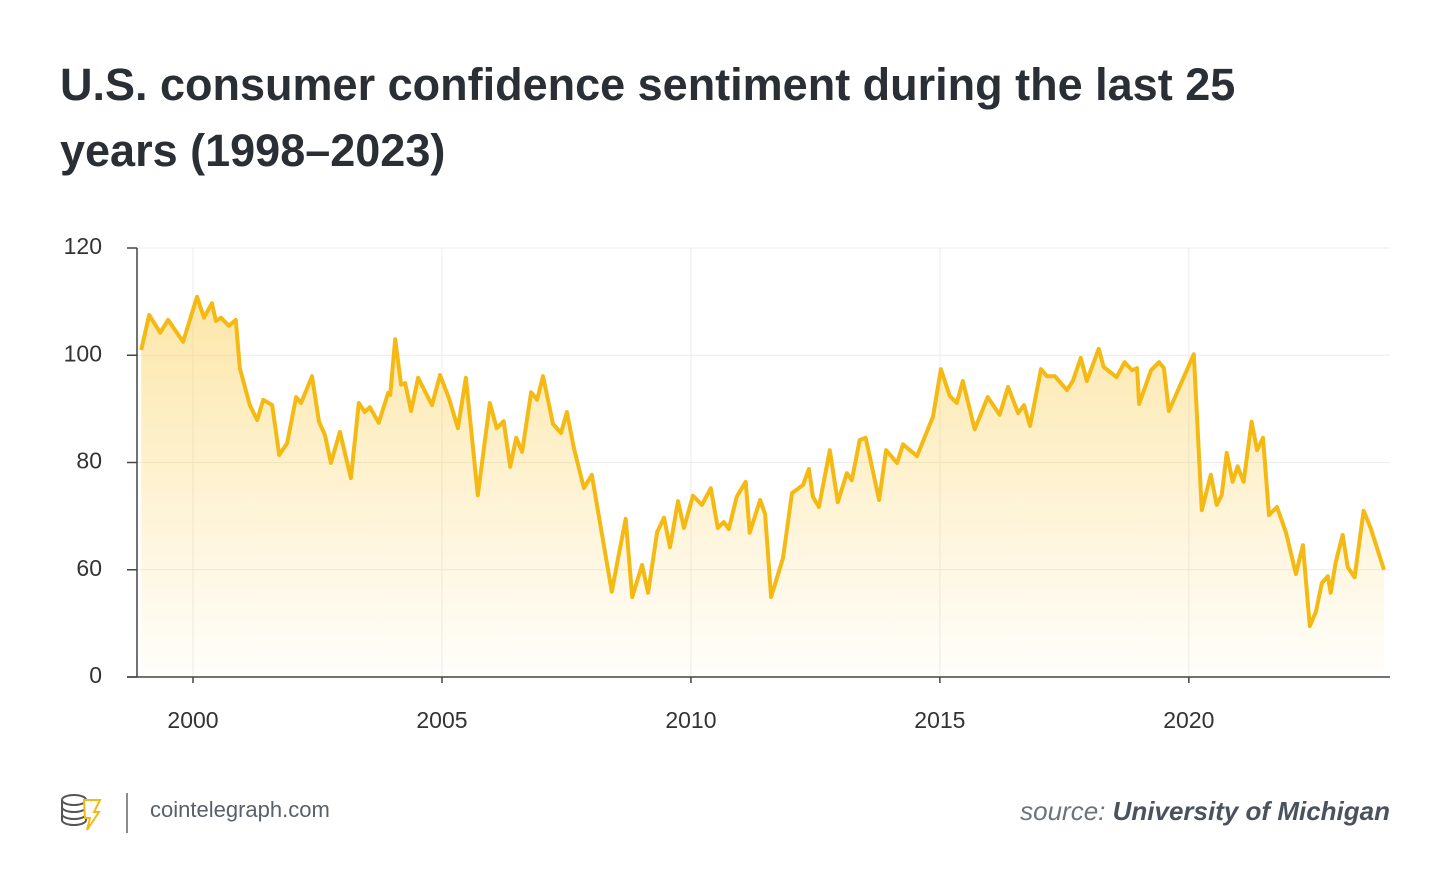 The image size is (1450, 893). I want to click on source: source: University of Michigan, so click(1205, 811).